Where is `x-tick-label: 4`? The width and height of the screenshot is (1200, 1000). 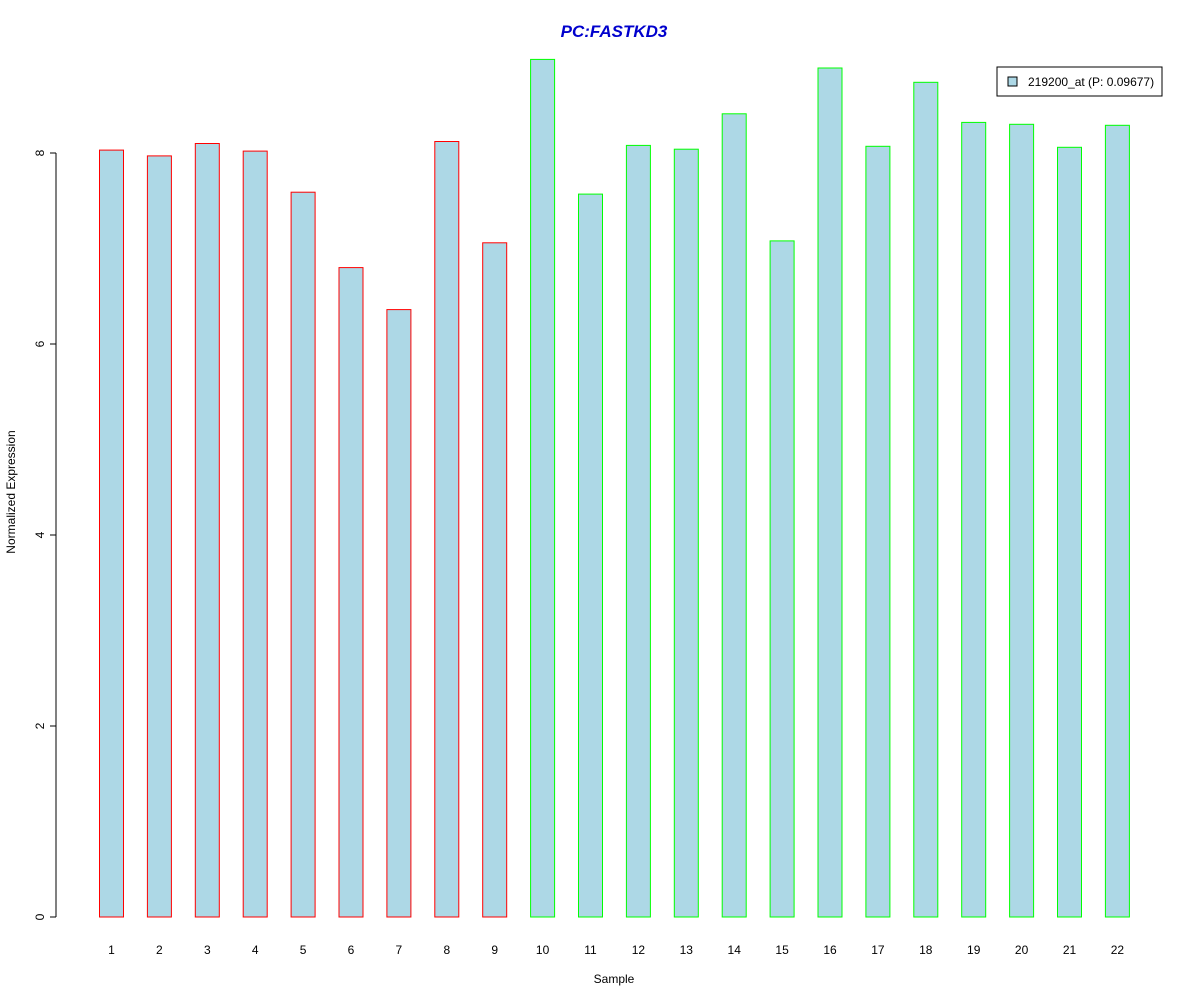 x-tick-label: 4 is located at coordinates (255, 950).